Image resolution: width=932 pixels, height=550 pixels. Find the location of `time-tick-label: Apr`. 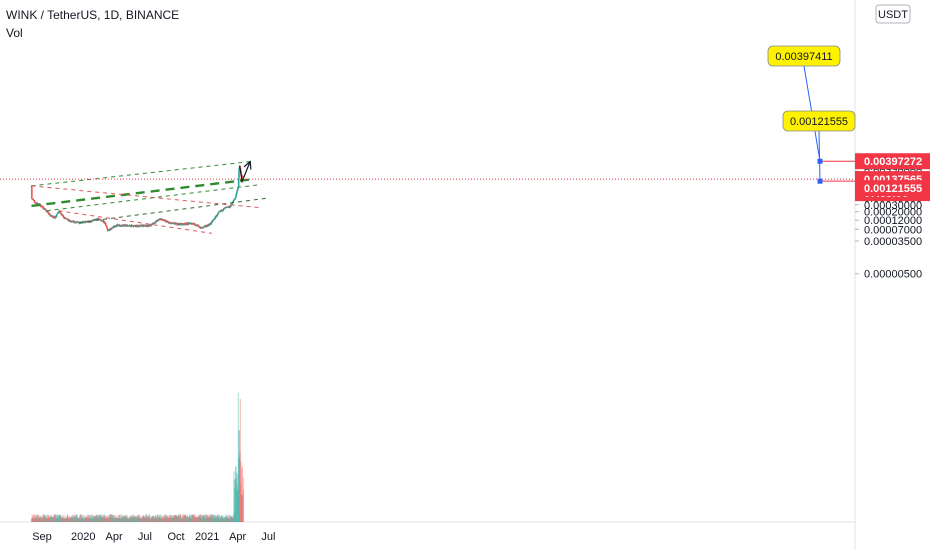

time-tick-label: Apr is located at coordinates (114, 537).